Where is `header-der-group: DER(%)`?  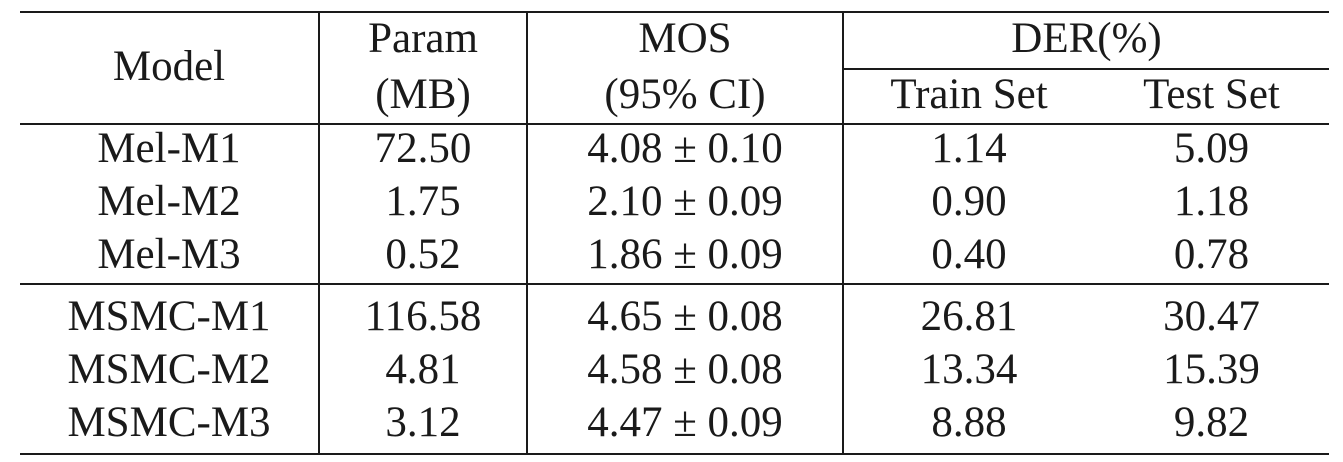
header-der-group: DER(%) is located at coordinates (1086, 38).